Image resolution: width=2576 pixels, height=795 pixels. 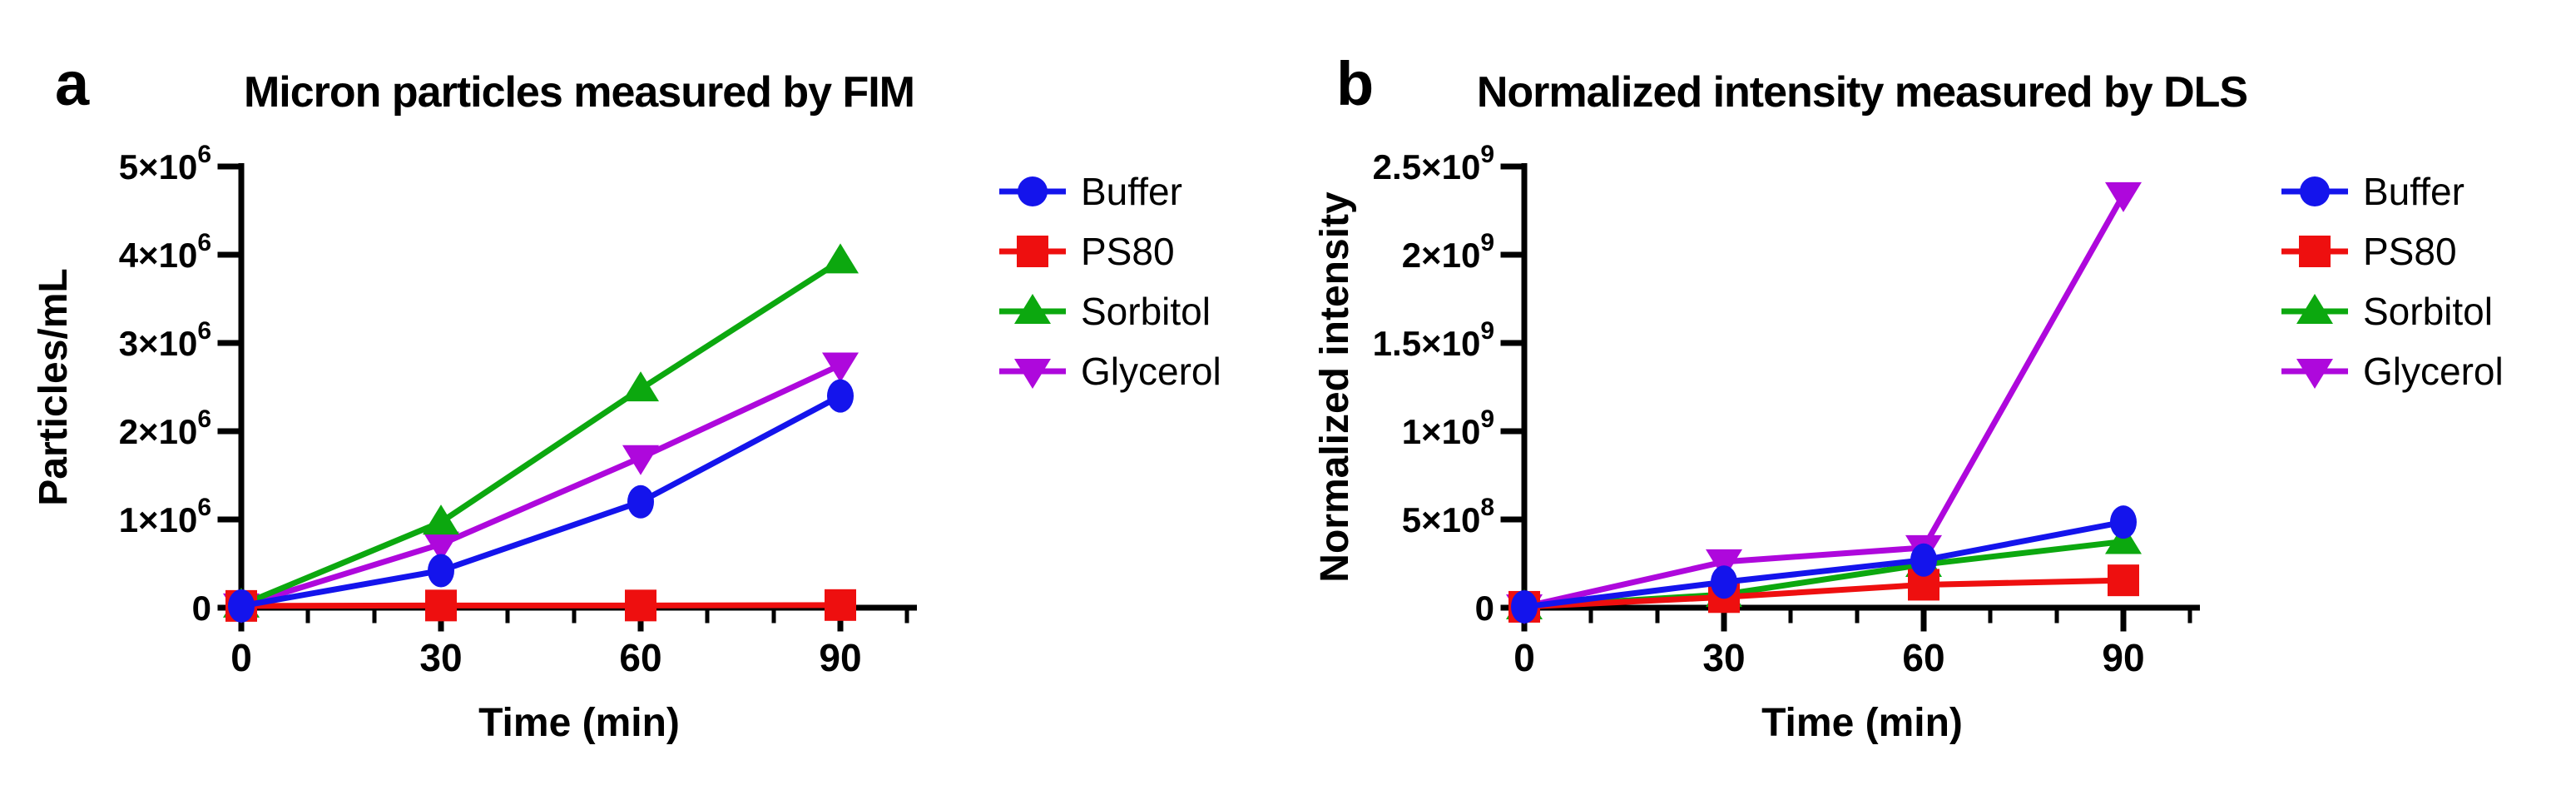 What do you see at coordinates (1434, 163) in the screenshot?
I see `y-tick-label: 2.5×10⁹` at bounding box center [1434, 163].